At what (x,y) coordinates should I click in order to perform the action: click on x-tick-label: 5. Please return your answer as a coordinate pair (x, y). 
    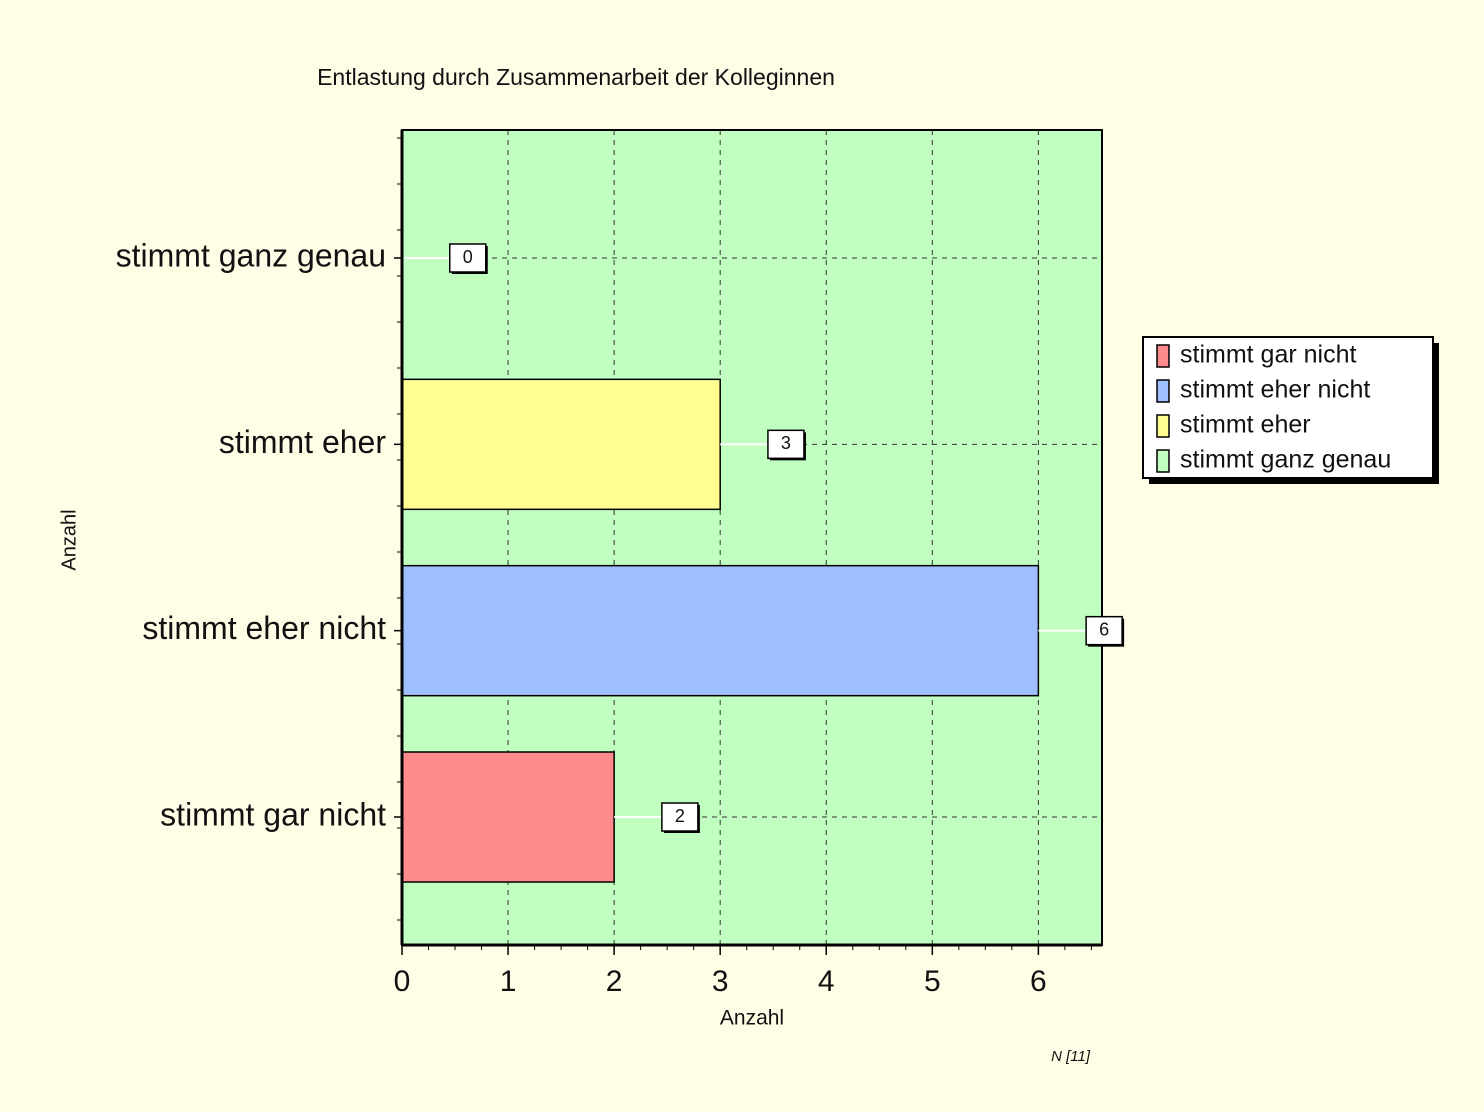
    Looking at the image, I should click on (932, 981).